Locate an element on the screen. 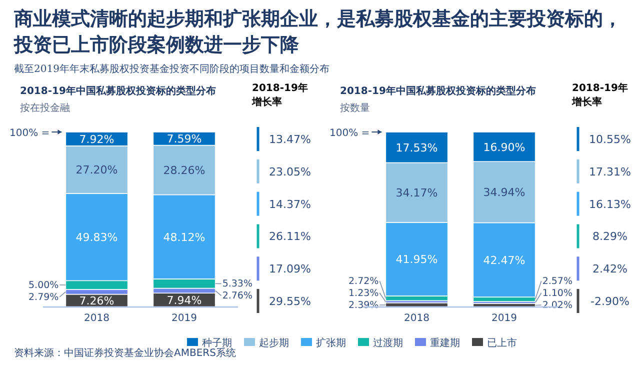 The height and width of the screenshot is (370, 638). data-label: 49.83% is located at coordinates (97, 237).